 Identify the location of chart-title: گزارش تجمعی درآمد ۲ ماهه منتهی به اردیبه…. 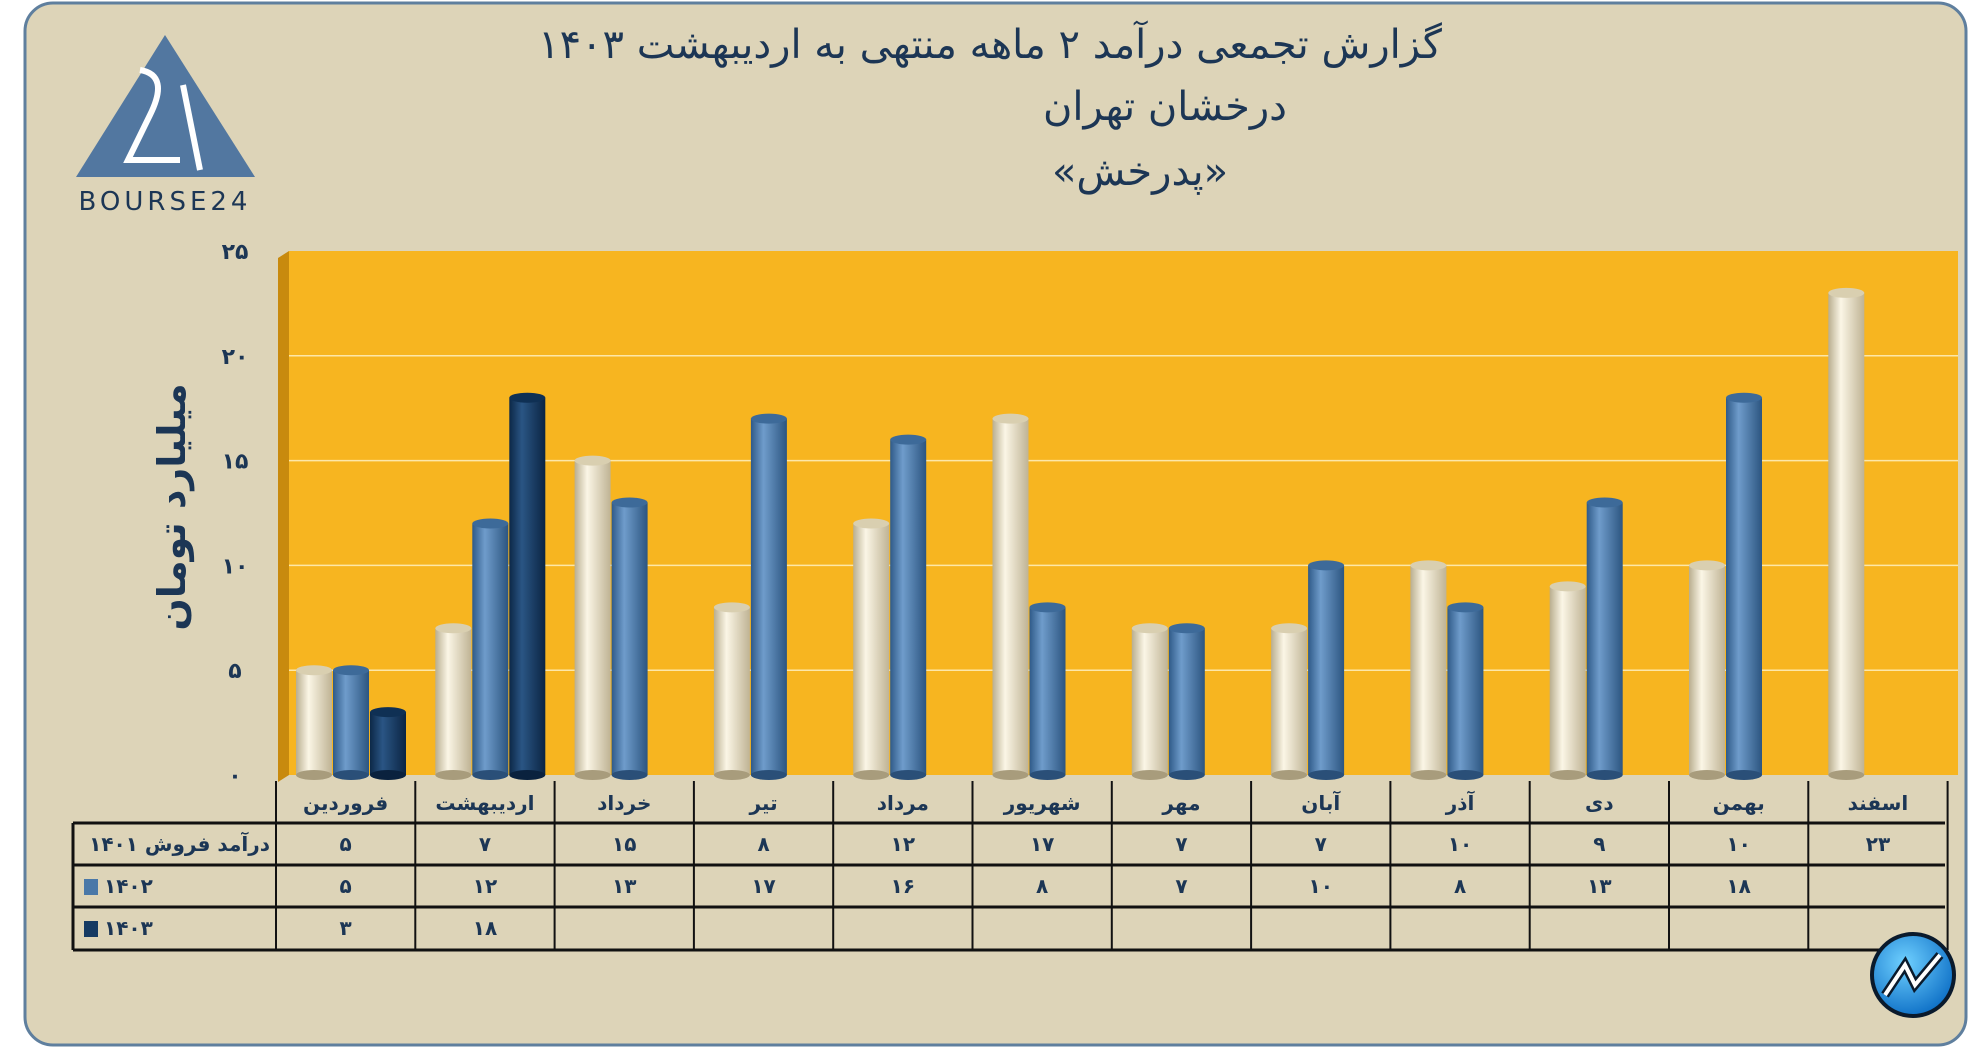
(990, 44).